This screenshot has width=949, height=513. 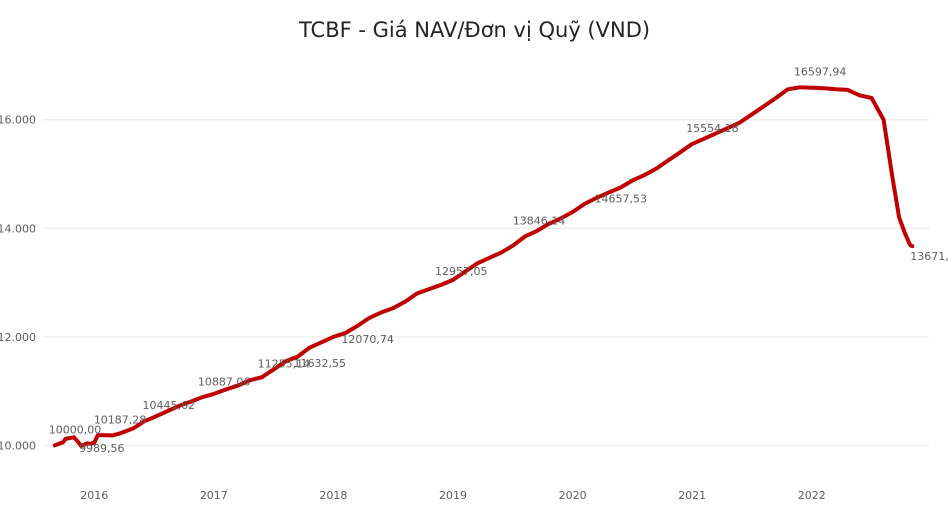 What do you see at coordinates (168, 405) in the screenshot?
I see `data-label-3: 10445,62` at bounding box center [168, 405].